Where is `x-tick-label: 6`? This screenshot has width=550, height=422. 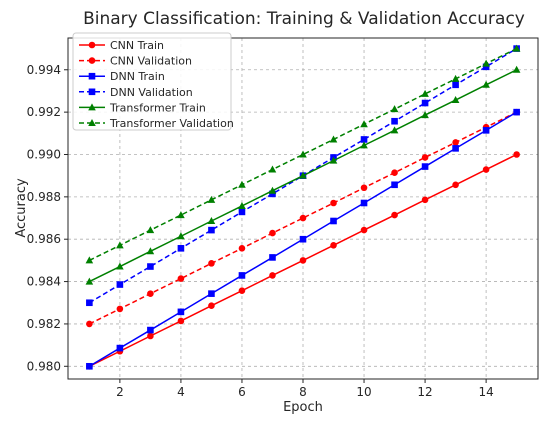
x-tick-label: 6 is located at coordinates (242, 392).